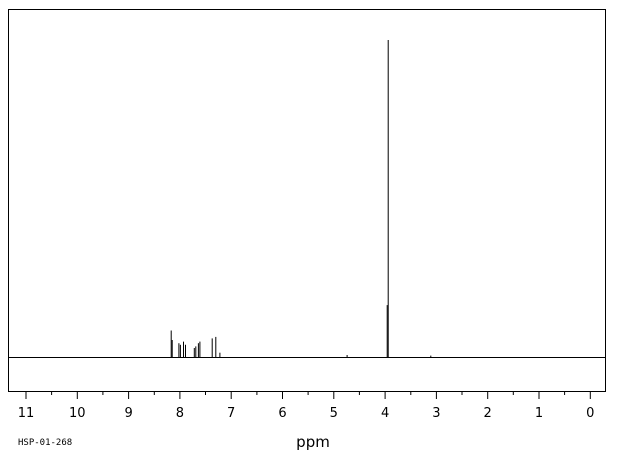  I want to click on tick-label-5: 5, so click(334, 413).